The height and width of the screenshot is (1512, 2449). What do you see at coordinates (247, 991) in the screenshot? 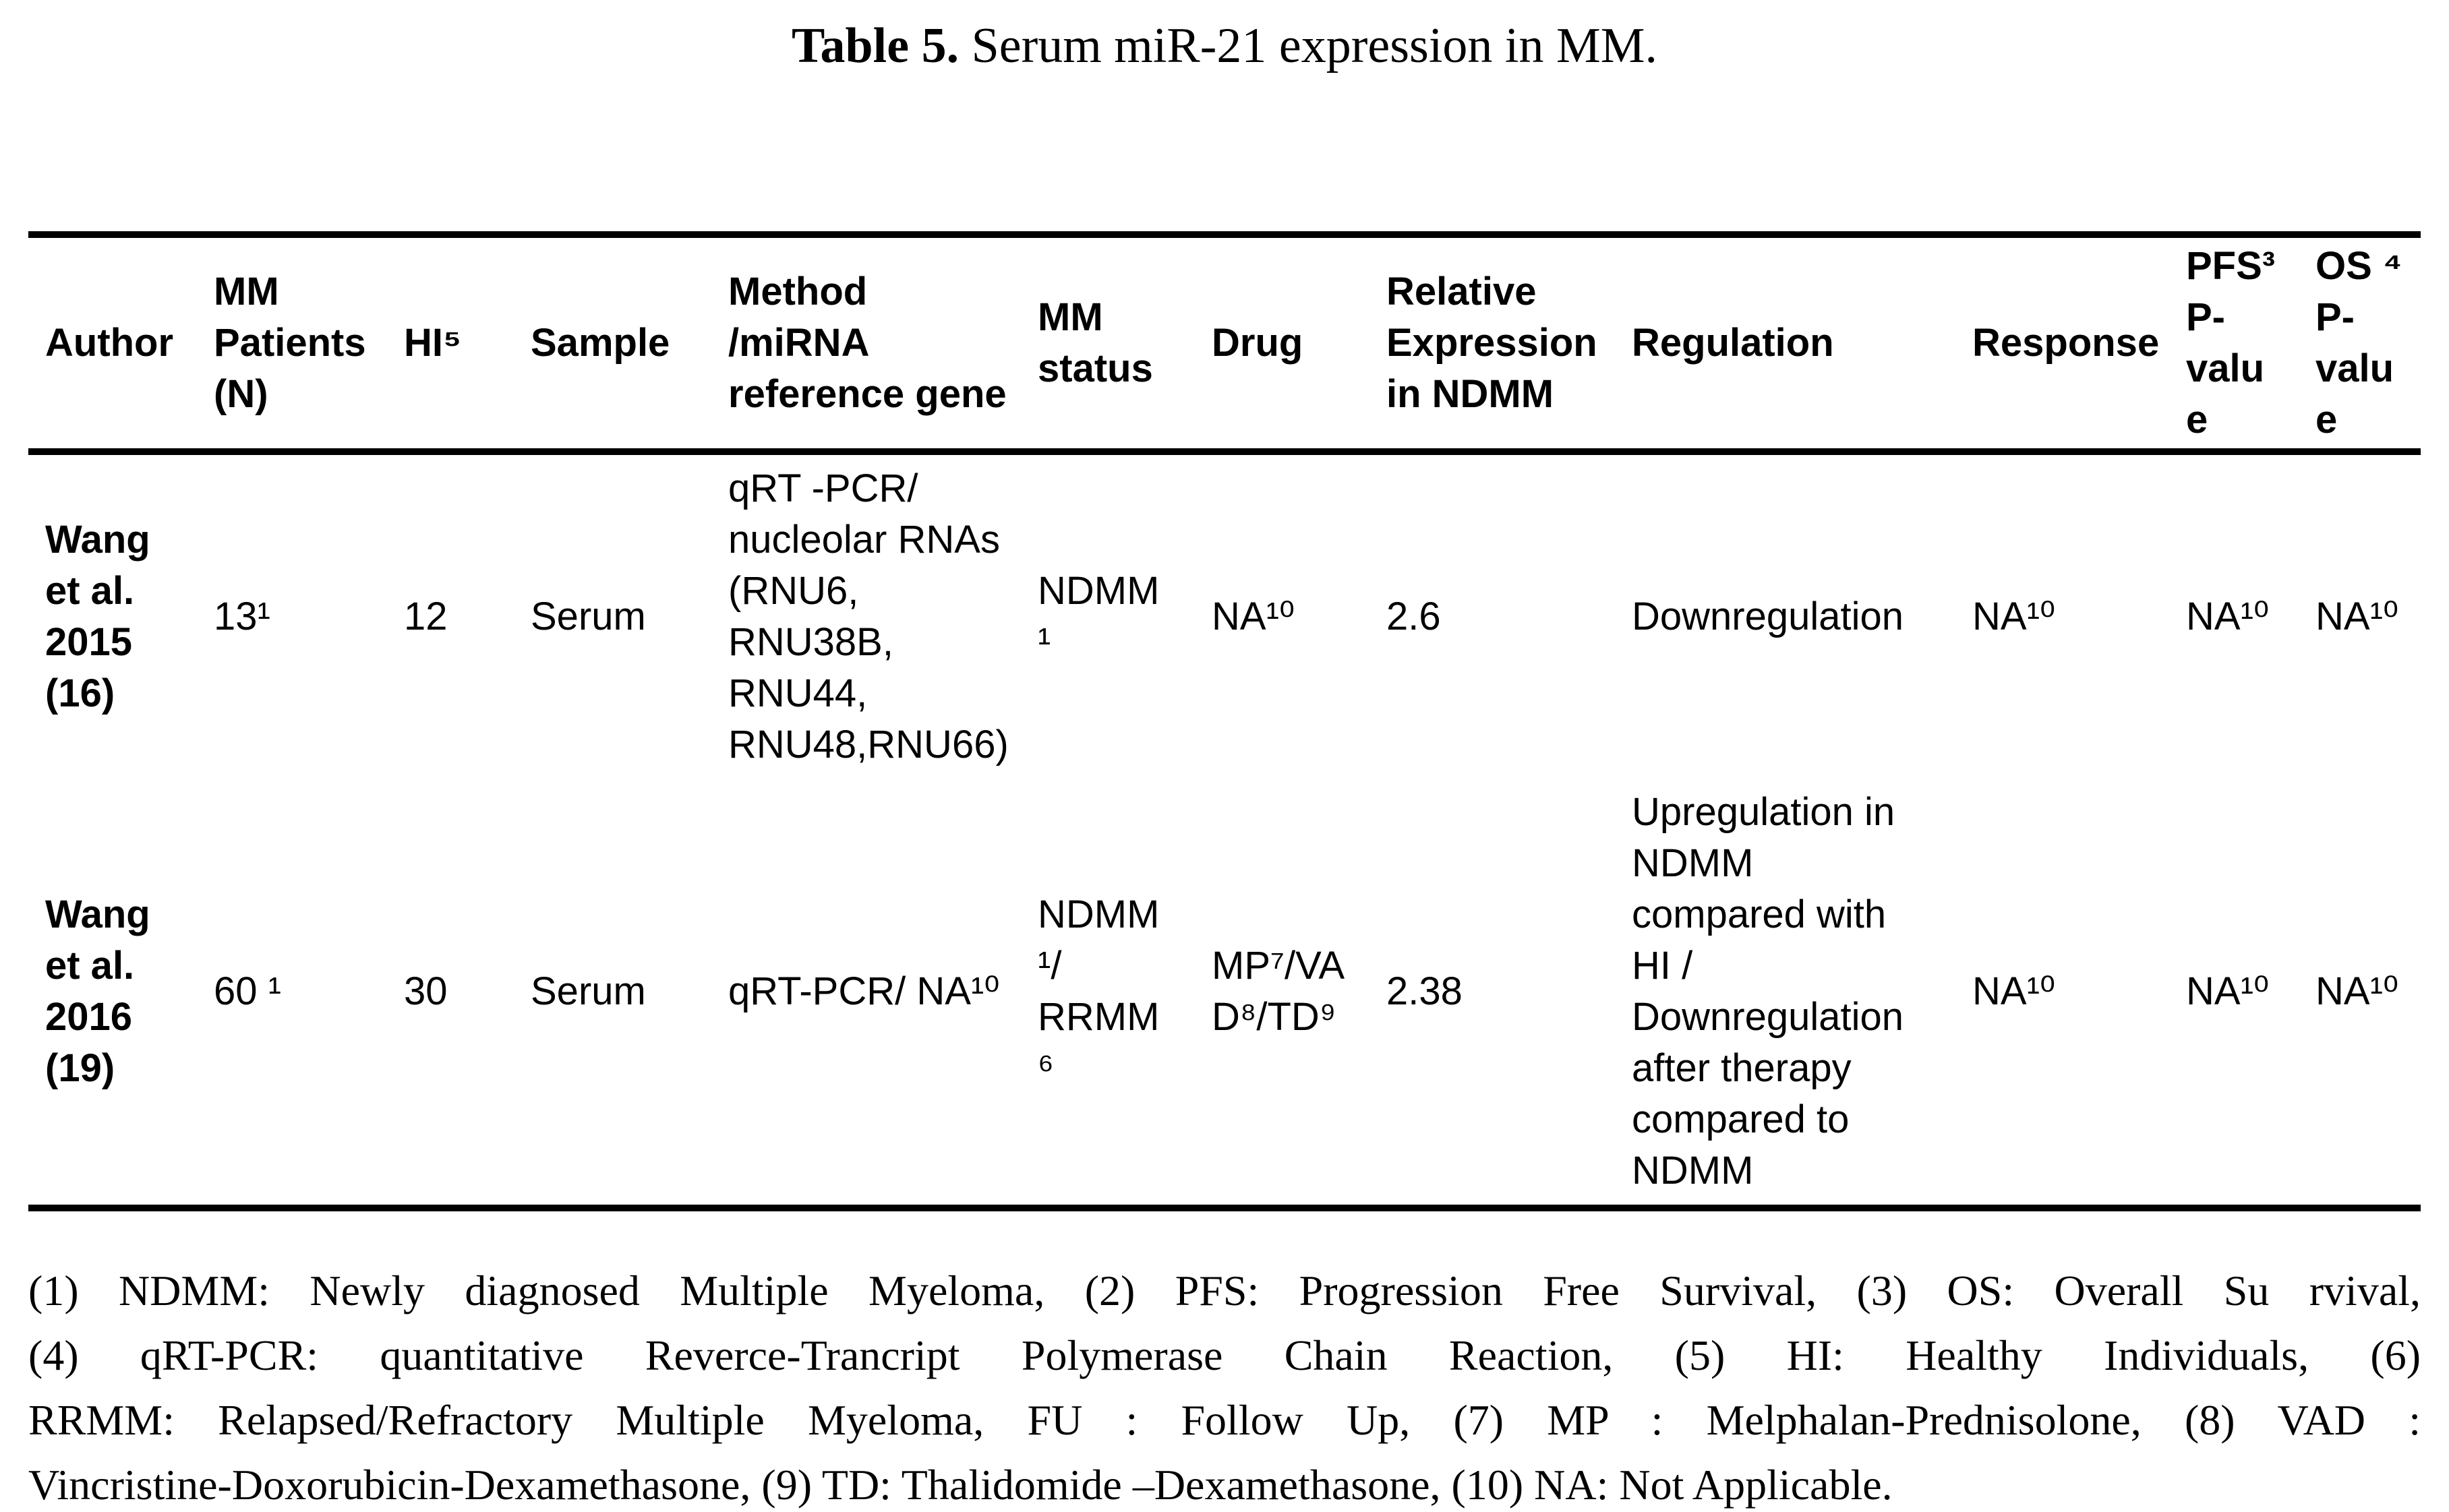
I see `cell-mm-patients: 60 ¹` at bounding box center [247, 991].